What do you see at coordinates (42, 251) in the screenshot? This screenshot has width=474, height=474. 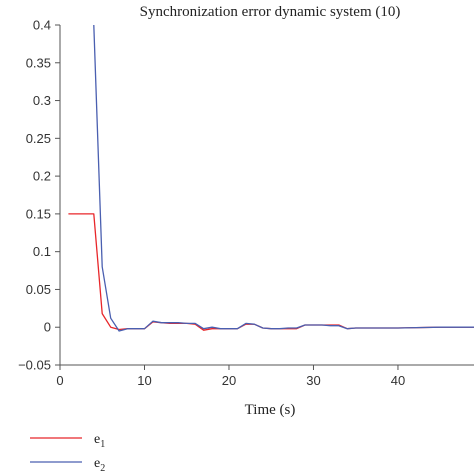 I see `y-tick-label: 0.1` at bounding box center [42, 251].